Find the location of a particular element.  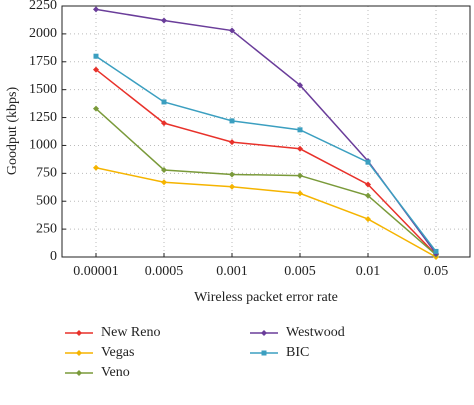

legend-label: Veno is located at coordinates (115, 372).